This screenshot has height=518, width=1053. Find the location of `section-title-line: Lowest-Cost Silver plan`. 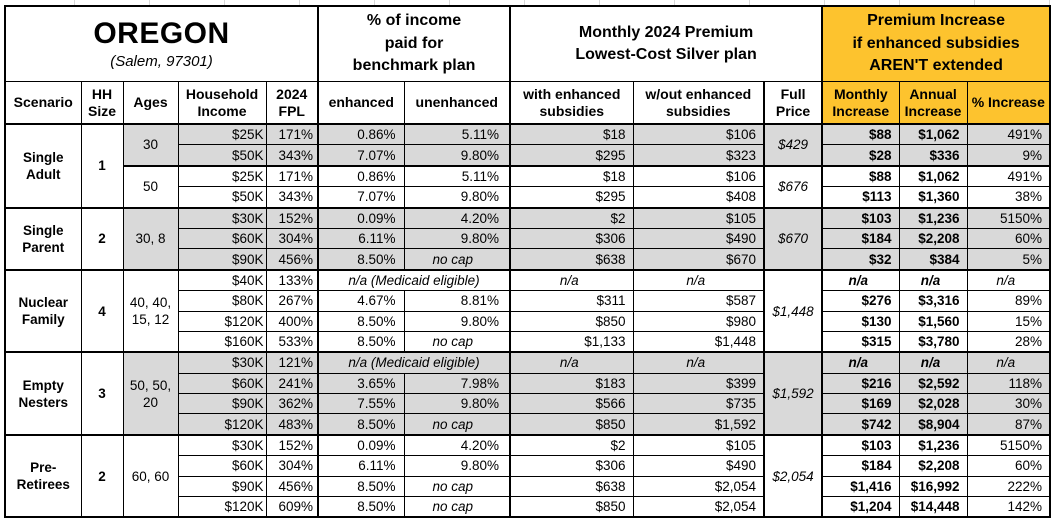

section-title-line: Lowest-Cost Silver plan is located at coordinates (666, 54).